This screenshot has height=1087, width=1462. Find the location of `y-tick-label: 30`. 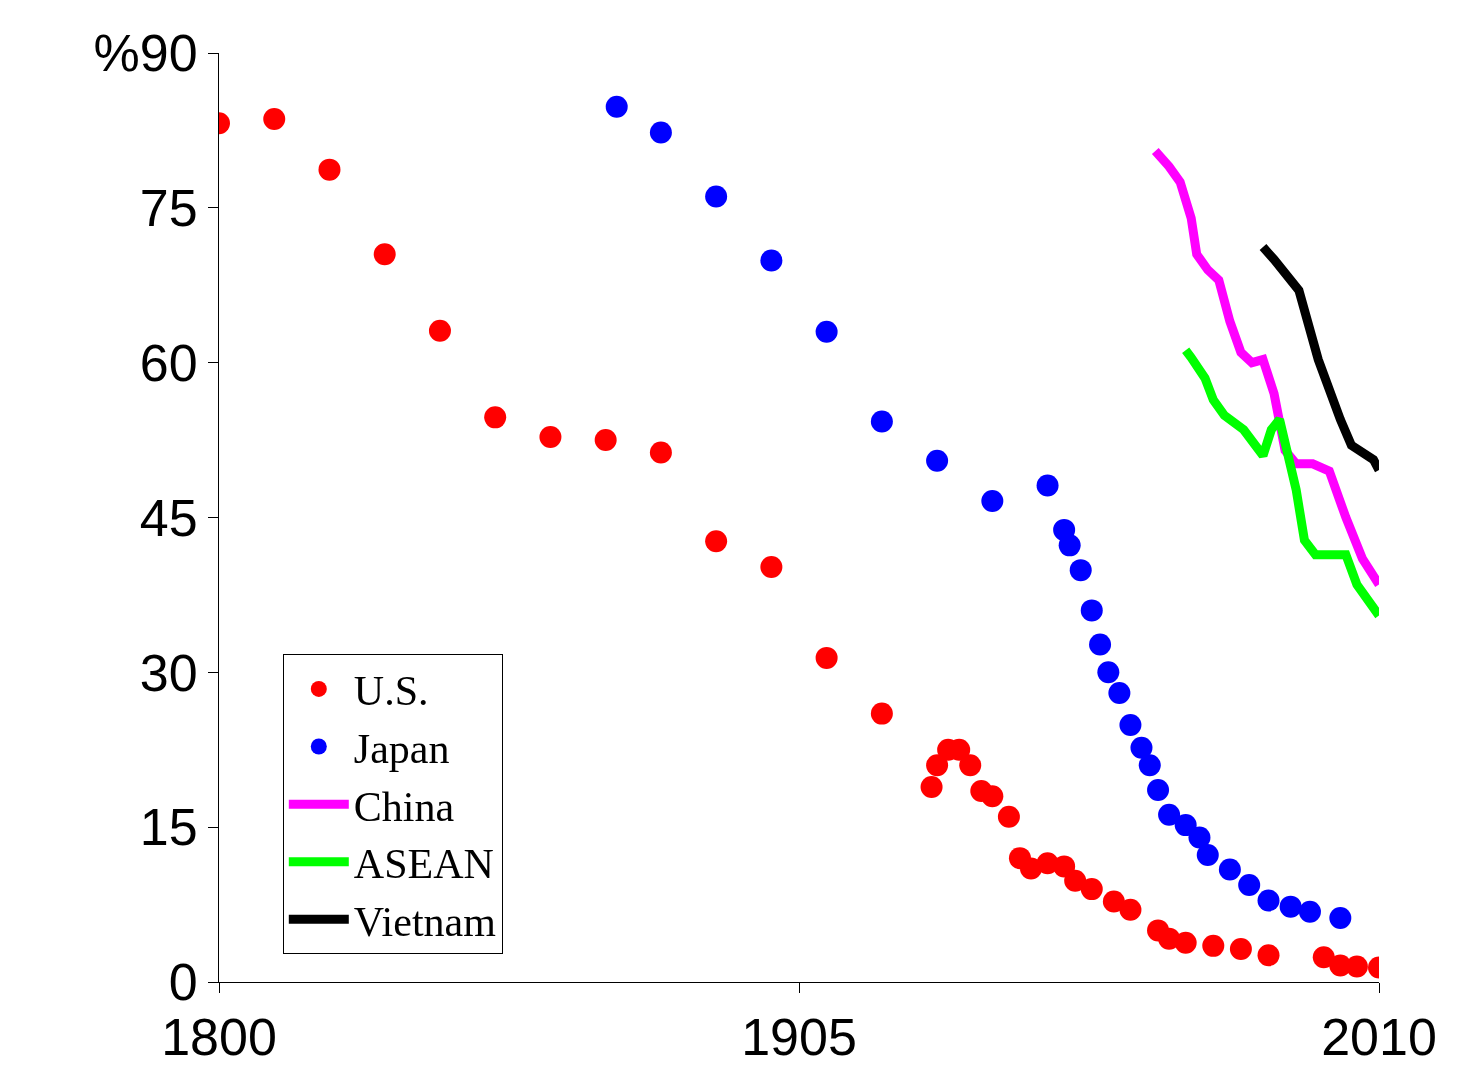

y-tick-label: 30 is located at coordinates (168, 672).